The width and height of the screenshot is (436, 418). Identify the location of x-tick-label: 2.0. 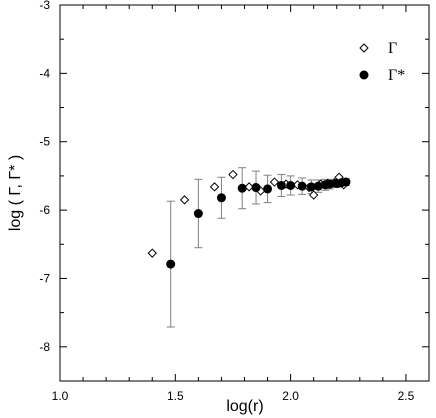
(290, 396).